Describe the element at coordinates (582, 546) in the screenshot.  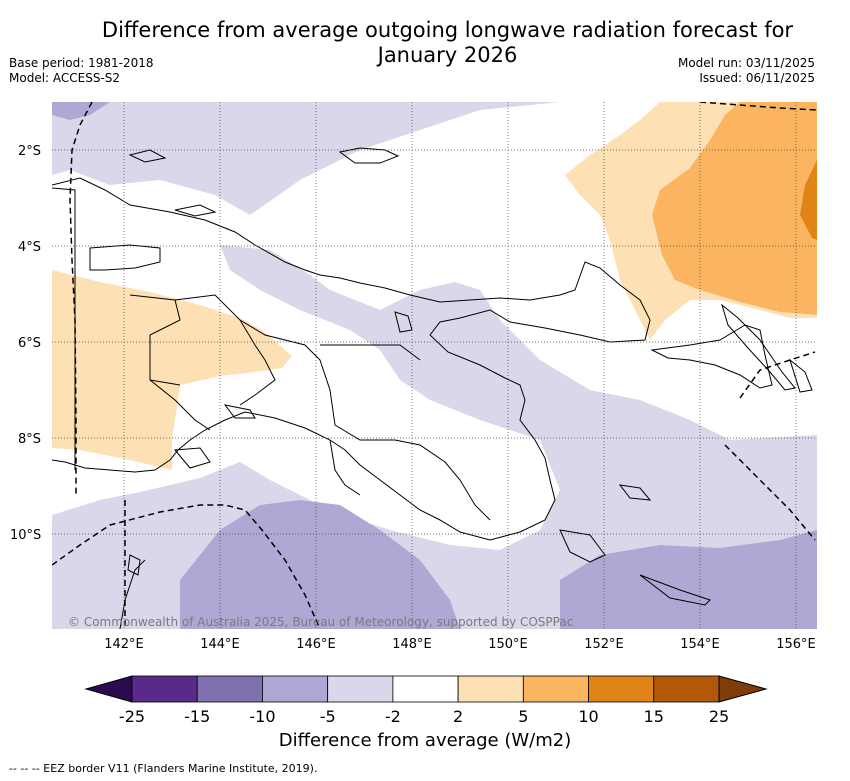
I see `dentrecasteaux-islands` at that location.